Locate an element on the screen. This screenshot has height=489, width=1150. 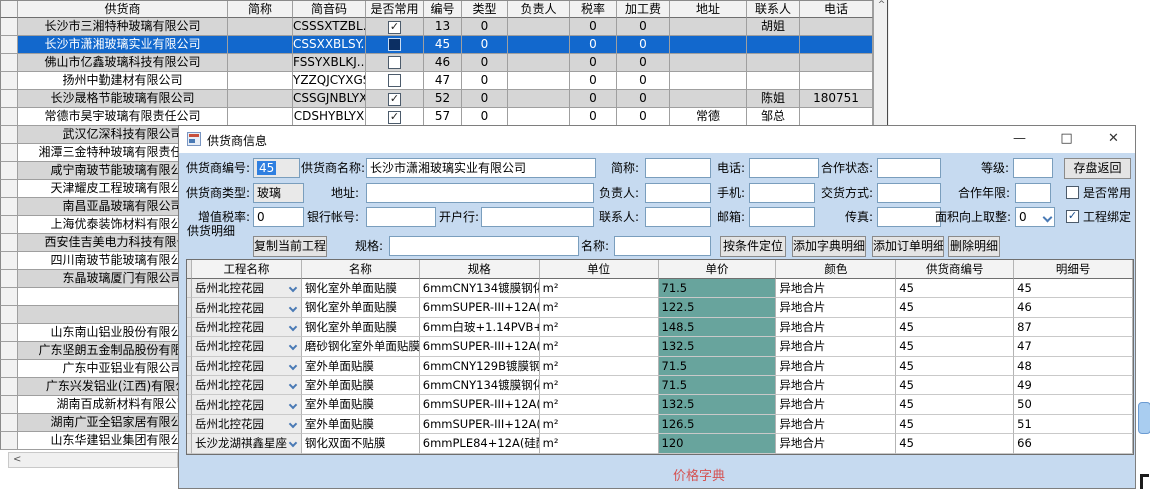
contact-field is located at coordinates (678, 217).